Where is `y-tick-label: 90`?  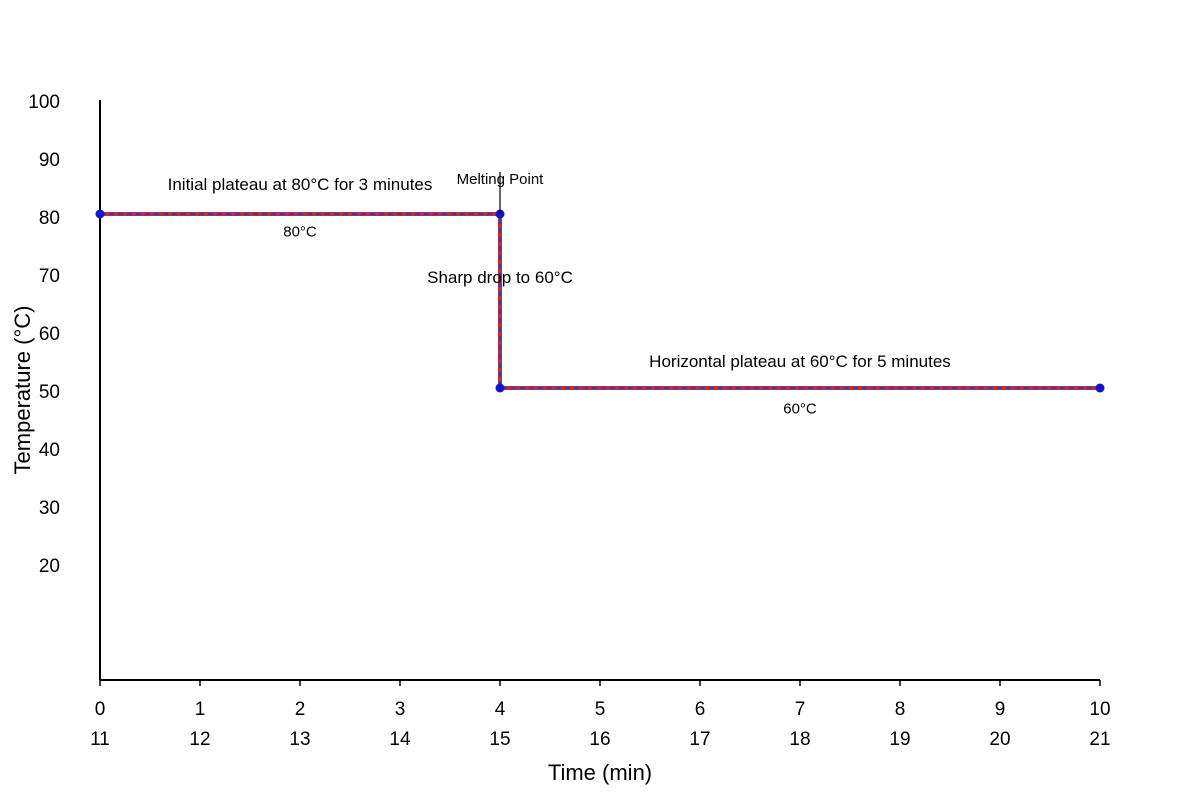 y-tick-label: 90 is located at coordinates (49, 160).